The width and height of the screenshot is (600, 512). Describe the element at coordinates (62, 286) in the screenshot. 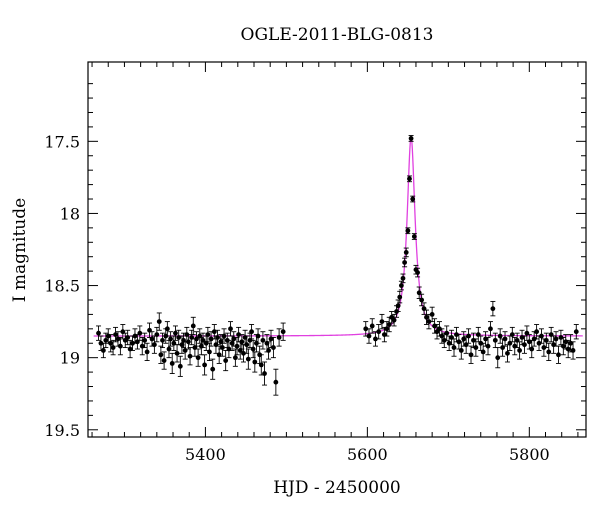

I see `y-tick-label: 18.5` at that location.